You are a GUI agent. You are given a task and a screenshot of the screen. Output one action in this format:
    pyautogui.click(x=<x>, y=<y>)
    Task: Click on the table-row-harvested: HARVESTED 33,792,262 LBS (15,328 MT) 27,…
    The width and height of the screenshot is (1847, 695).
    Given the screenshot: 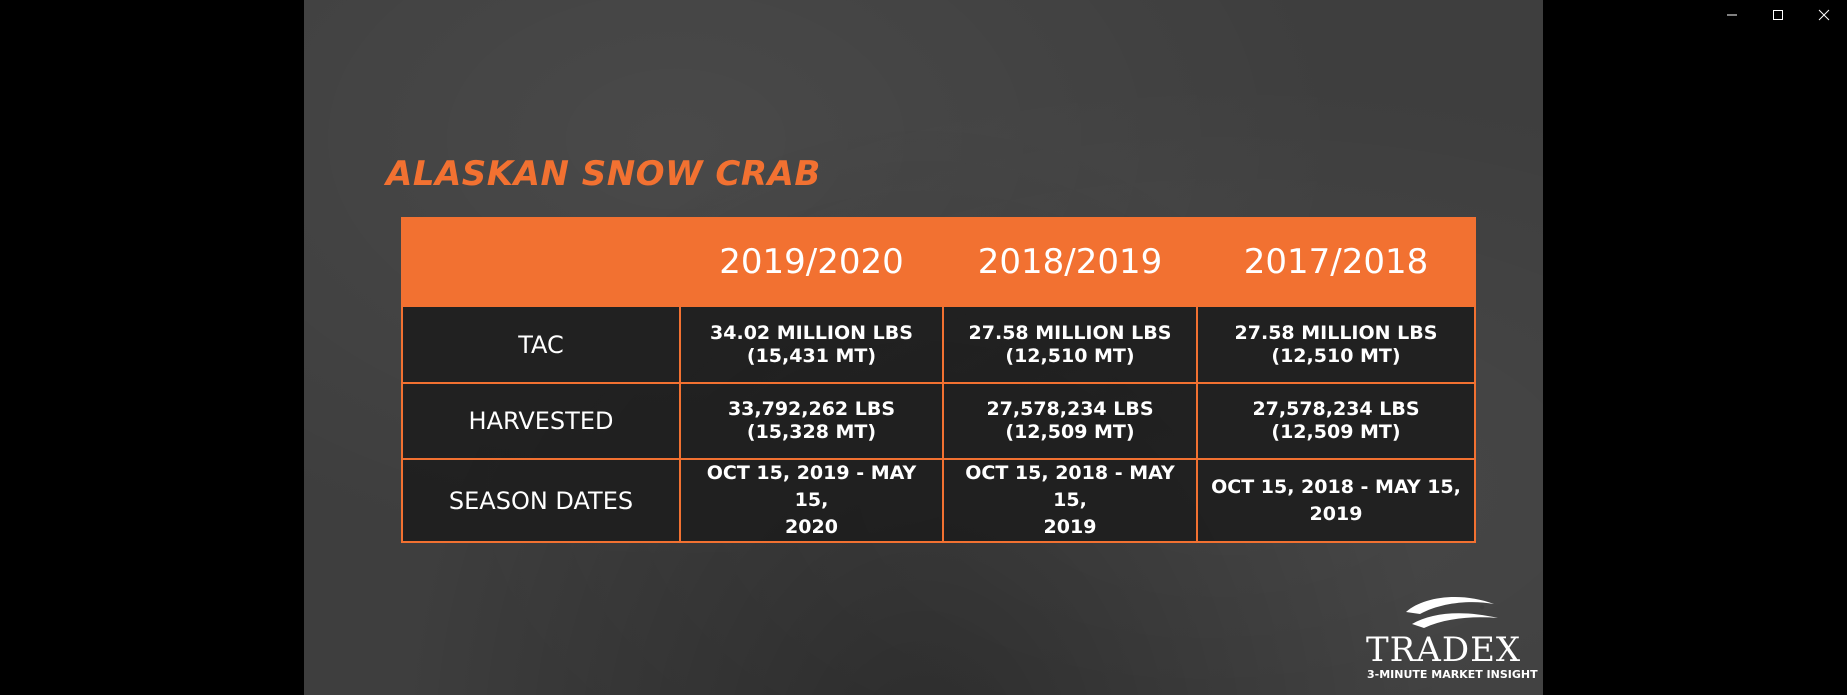 What is the action you would take?
    pyautogui.click(x=938, y=421)
    